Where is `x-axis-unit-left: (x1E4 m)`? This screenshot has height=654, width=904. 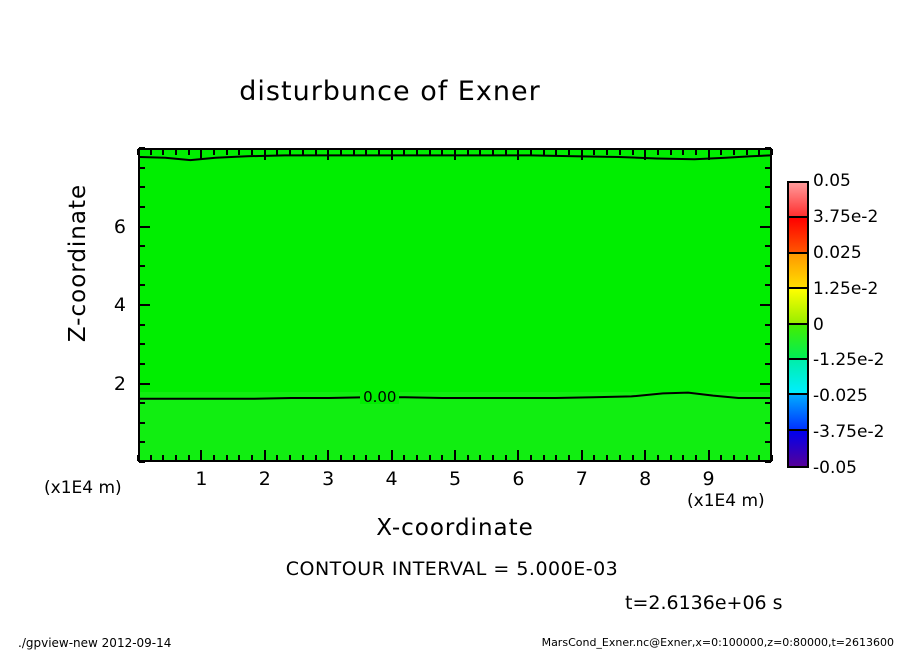 x-axis-unit-left: (x1E4 m) is located at coordinates (83, 488).